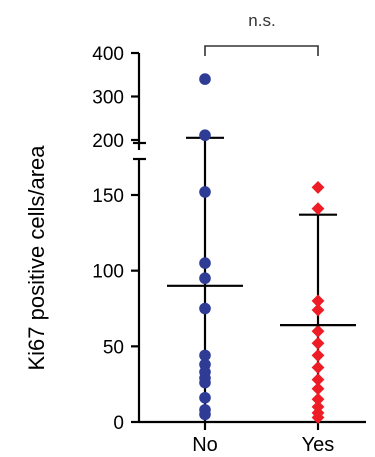 This screenshot has width=375, height=457. What do you see at coordinates (108, 272) in the screenshot?
I see `y-tick-label-100: 100` at bounding box center [108, 272].